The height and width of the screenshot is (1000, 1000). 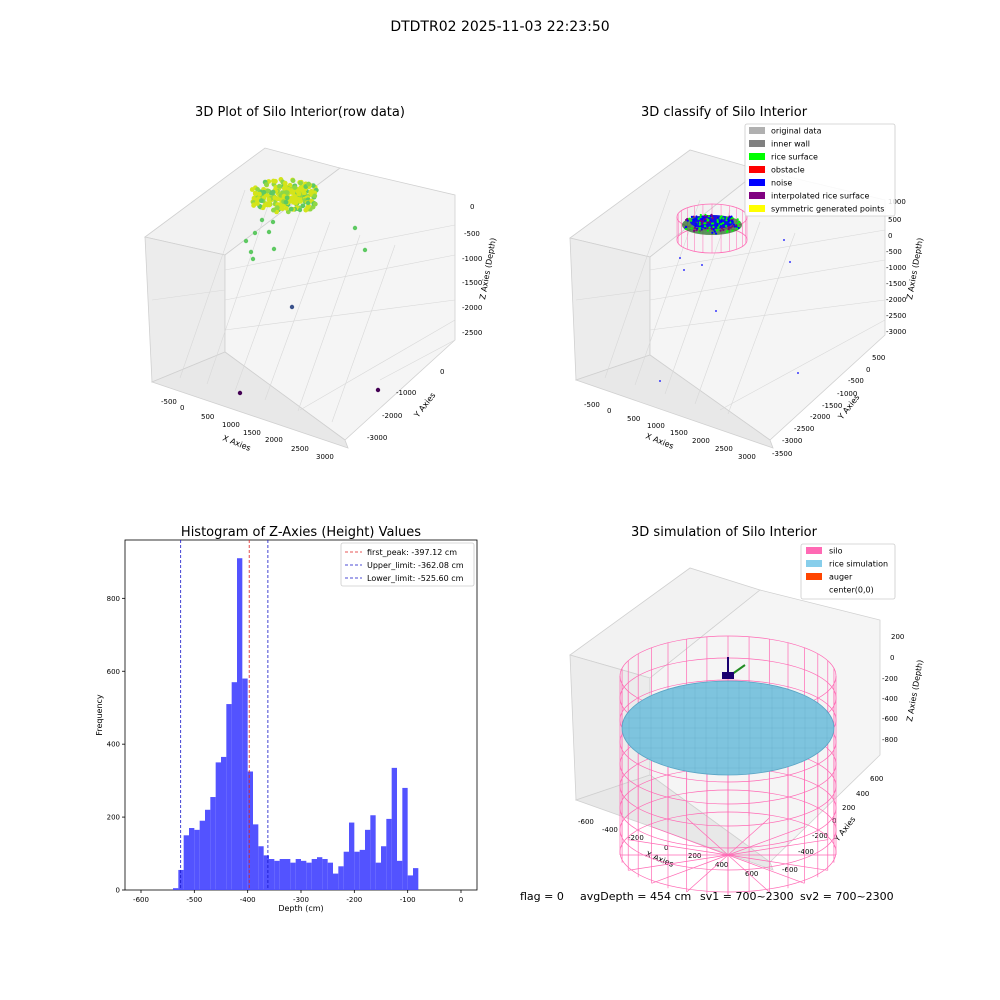 What do you see at coordinates (724, 112) in the screenshot?
I see `classify-3d-title: 3D classify of Silo Interior` at bounding box center [724, 112].